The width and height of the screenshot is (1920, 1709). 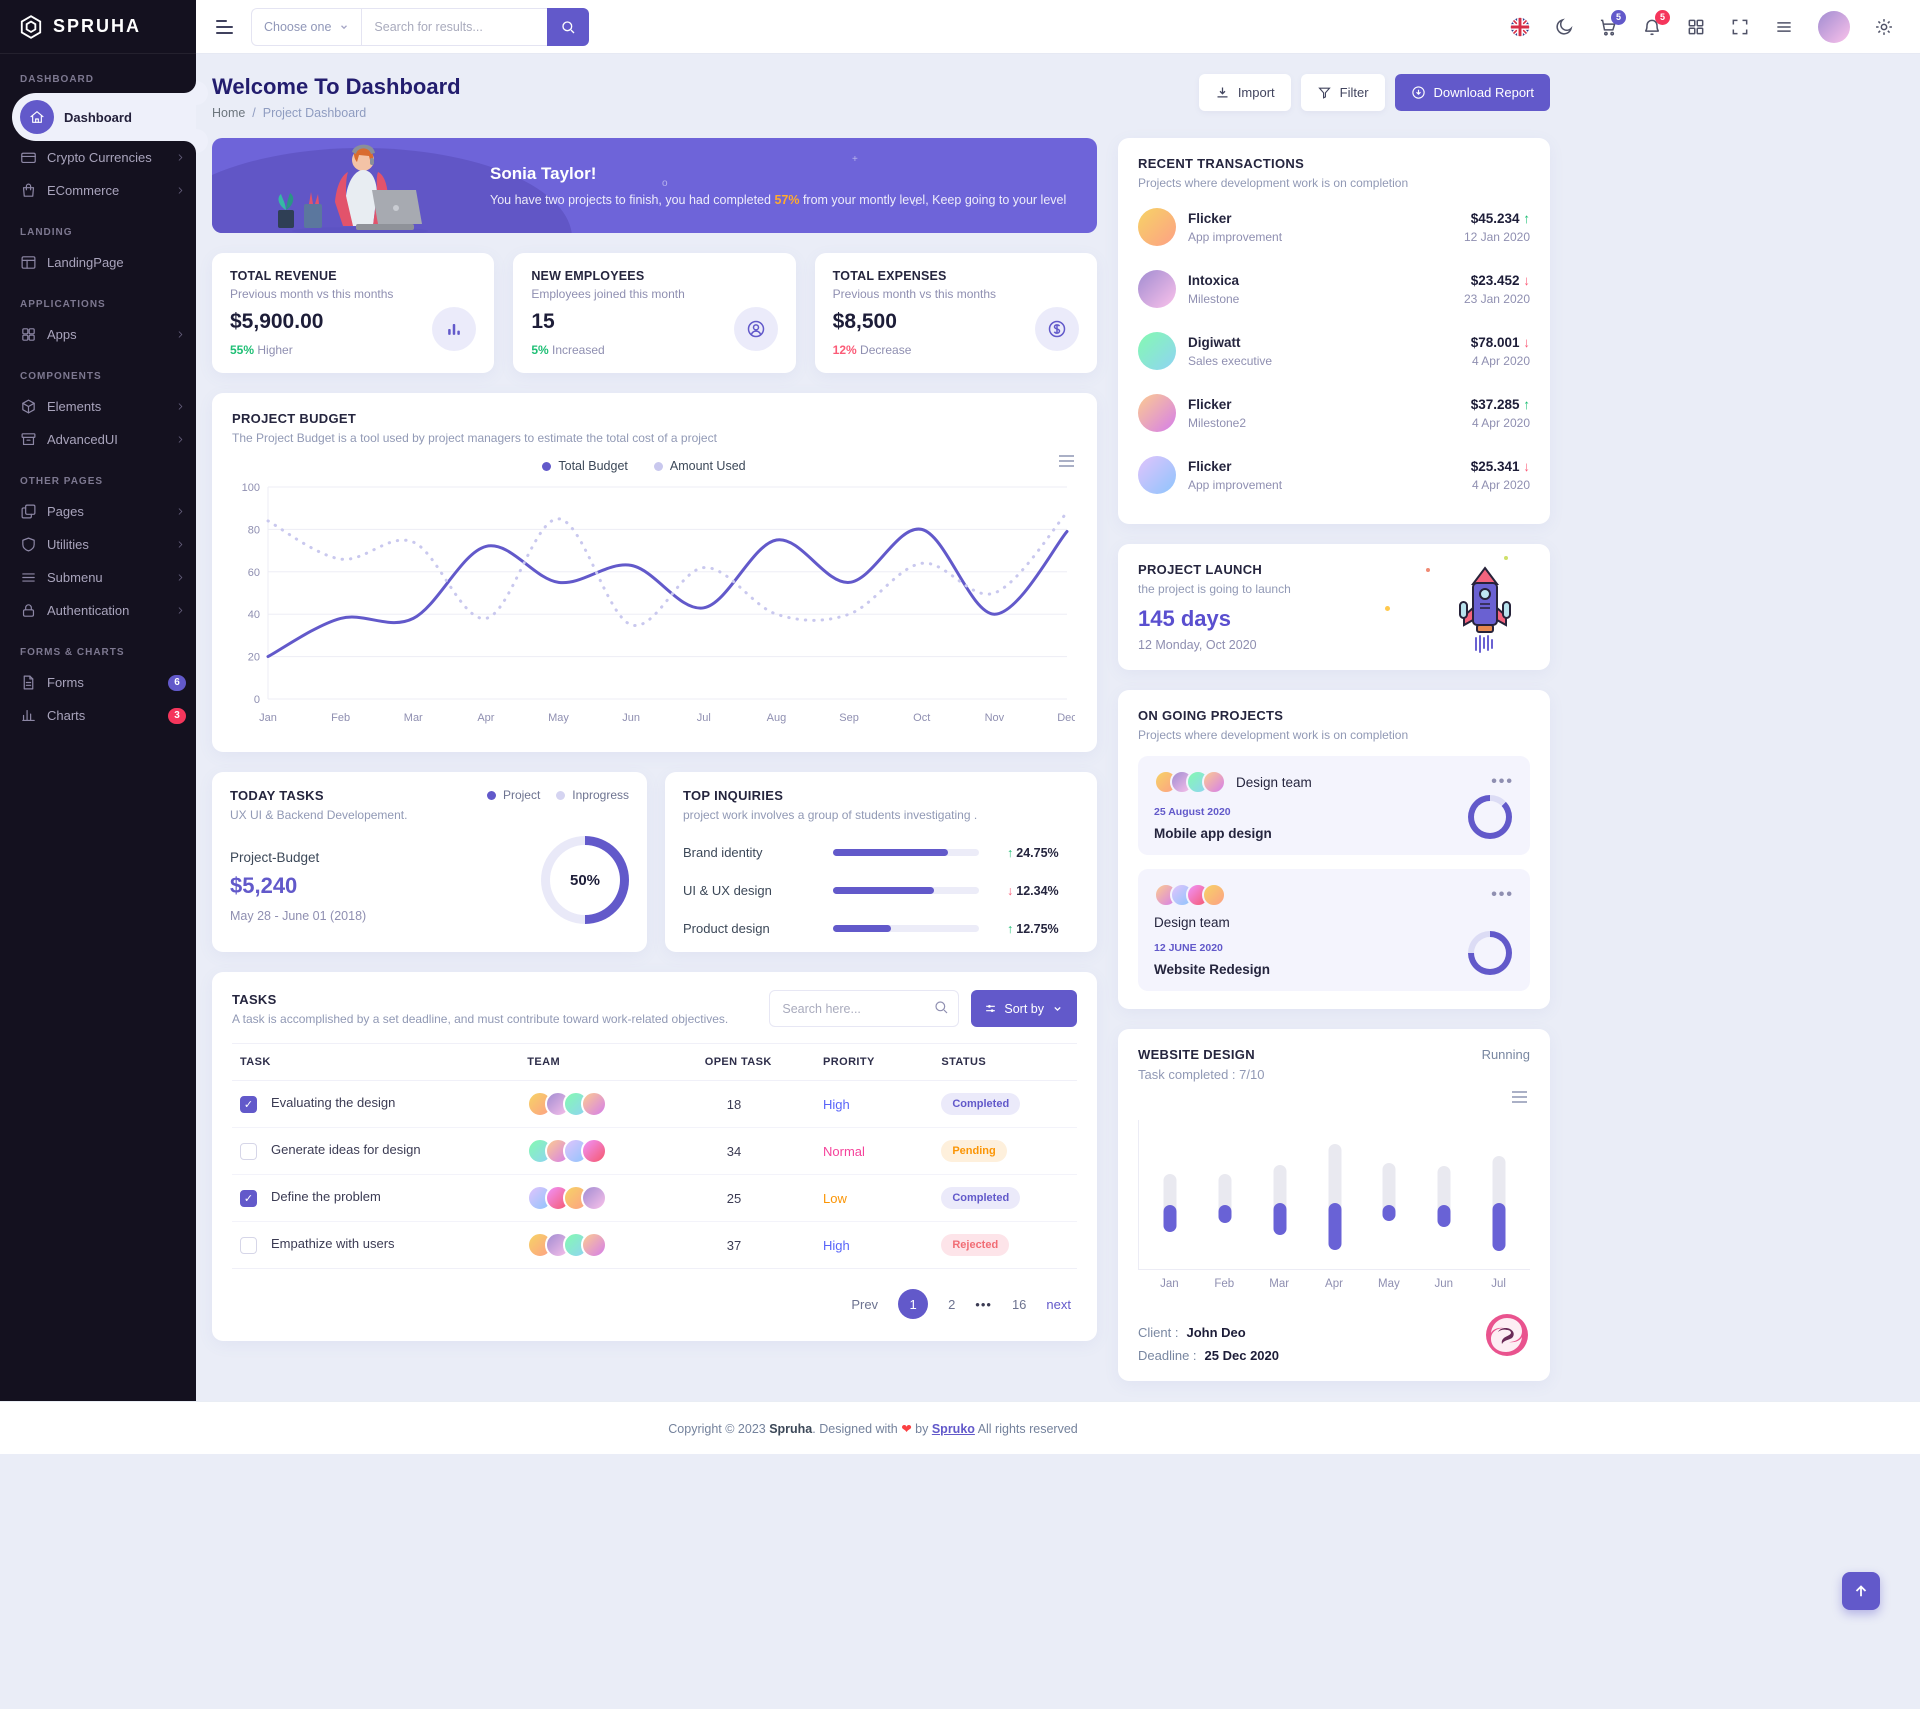 I want to click on right-panel-icon, so click(x=1784, y=27).